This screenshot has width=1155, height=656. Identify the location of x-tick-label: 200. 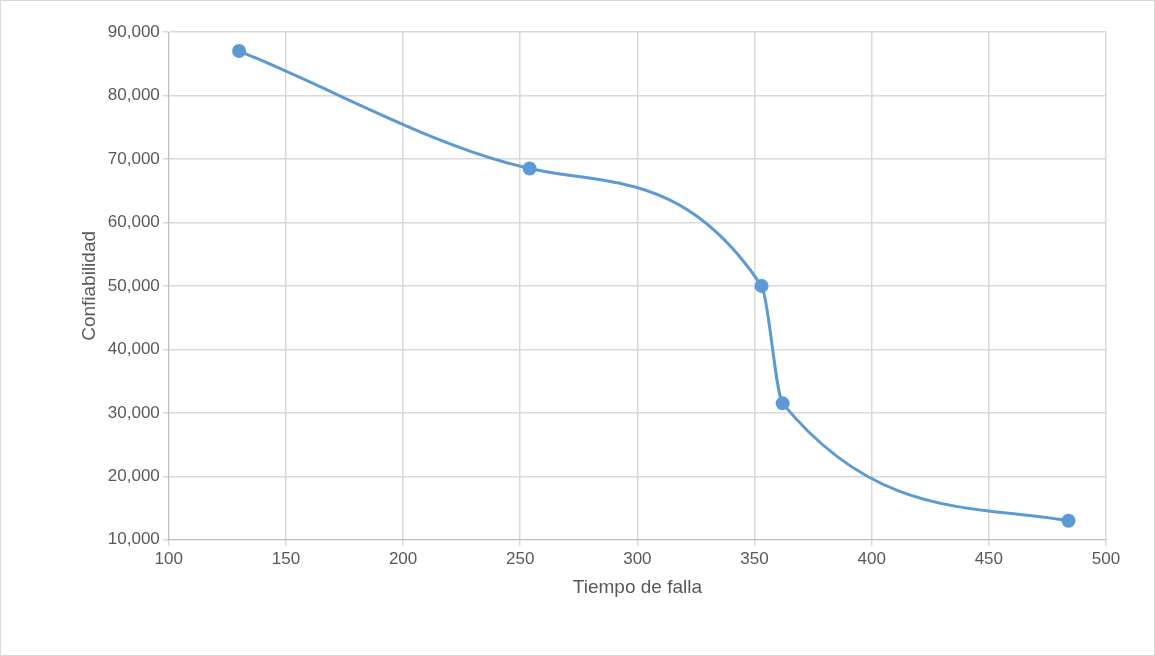
(403, 558).